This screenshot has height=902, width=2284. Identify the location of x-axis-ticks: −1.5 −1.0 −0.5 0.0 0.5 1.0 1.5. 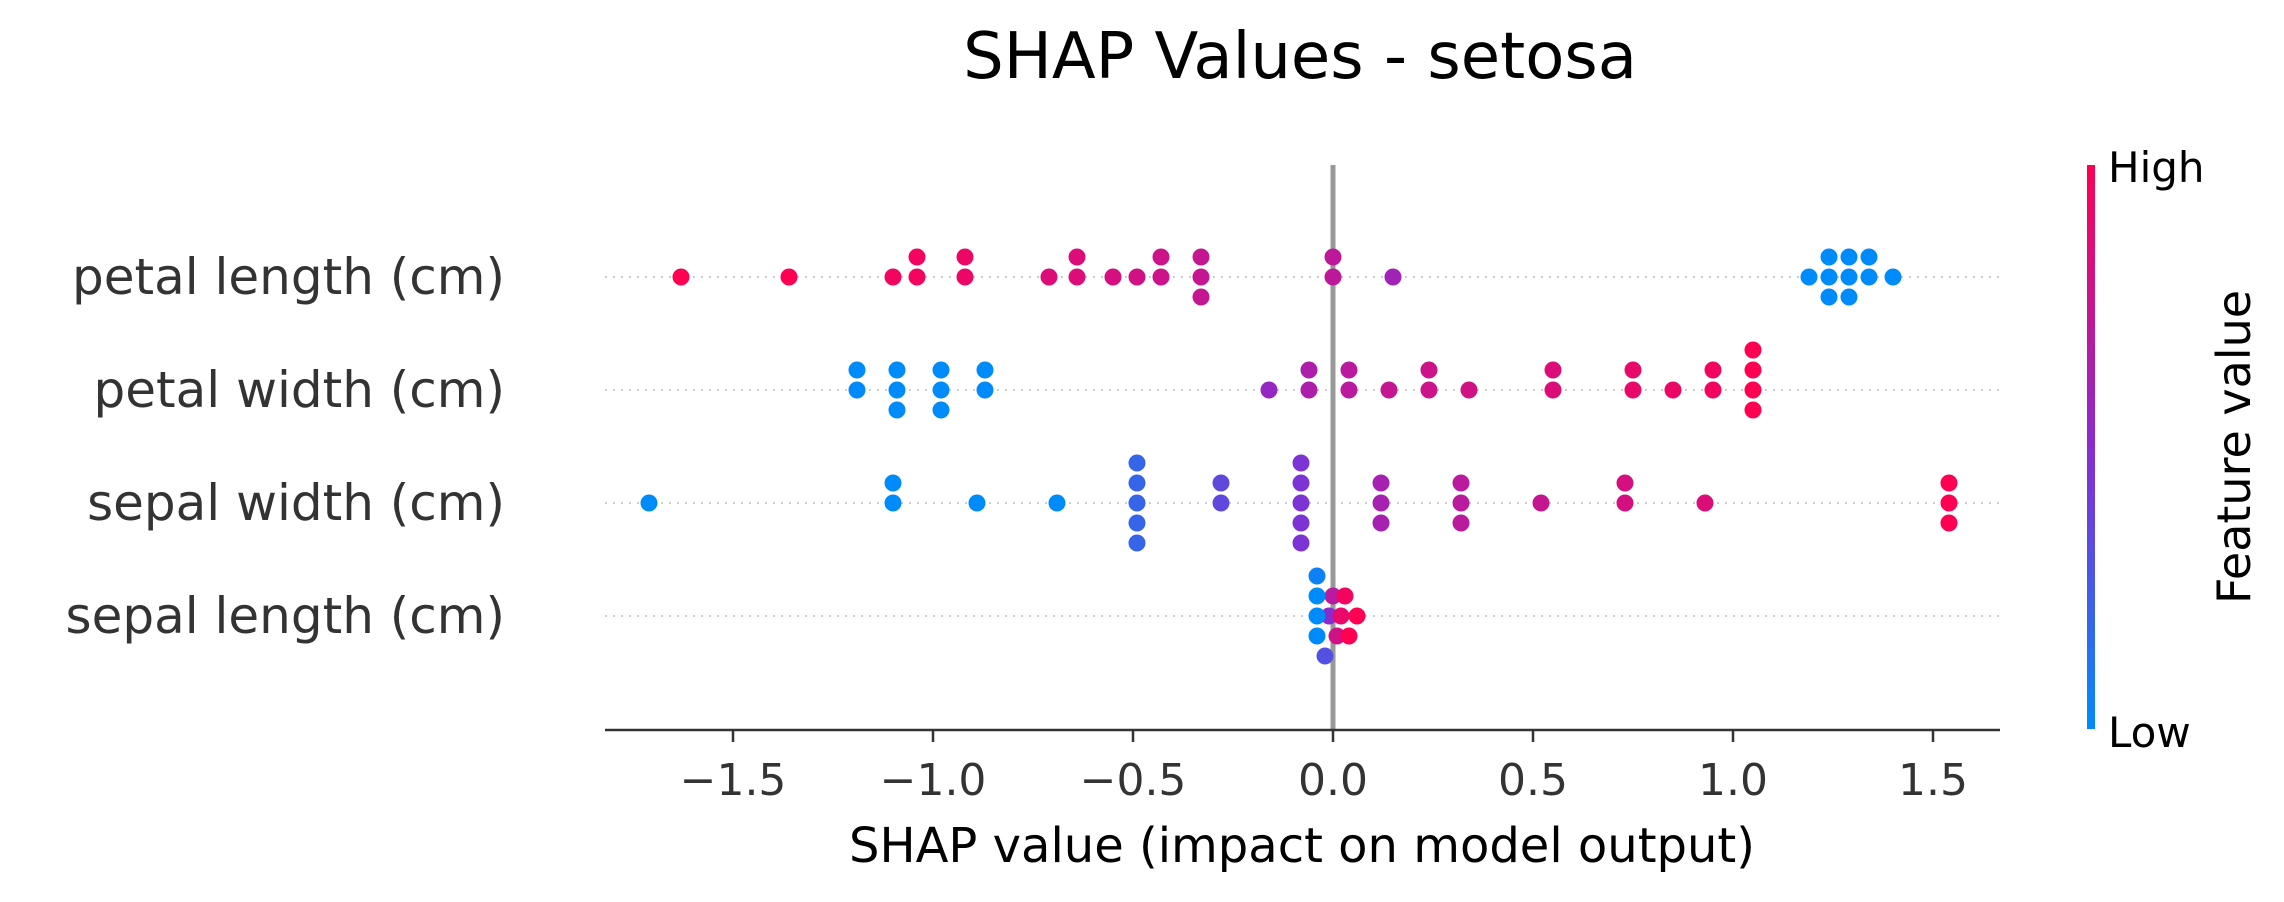
(1324, 768).